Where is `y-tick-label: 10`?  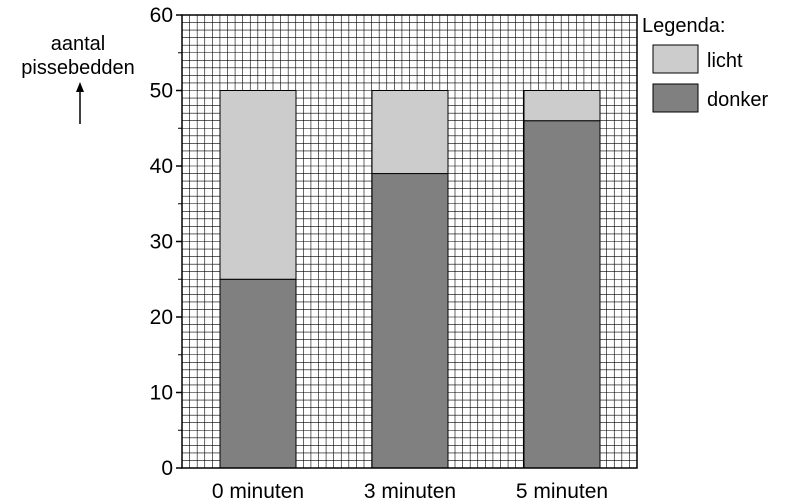
y-tick-label: 10 is located at coordinates (161, 393).